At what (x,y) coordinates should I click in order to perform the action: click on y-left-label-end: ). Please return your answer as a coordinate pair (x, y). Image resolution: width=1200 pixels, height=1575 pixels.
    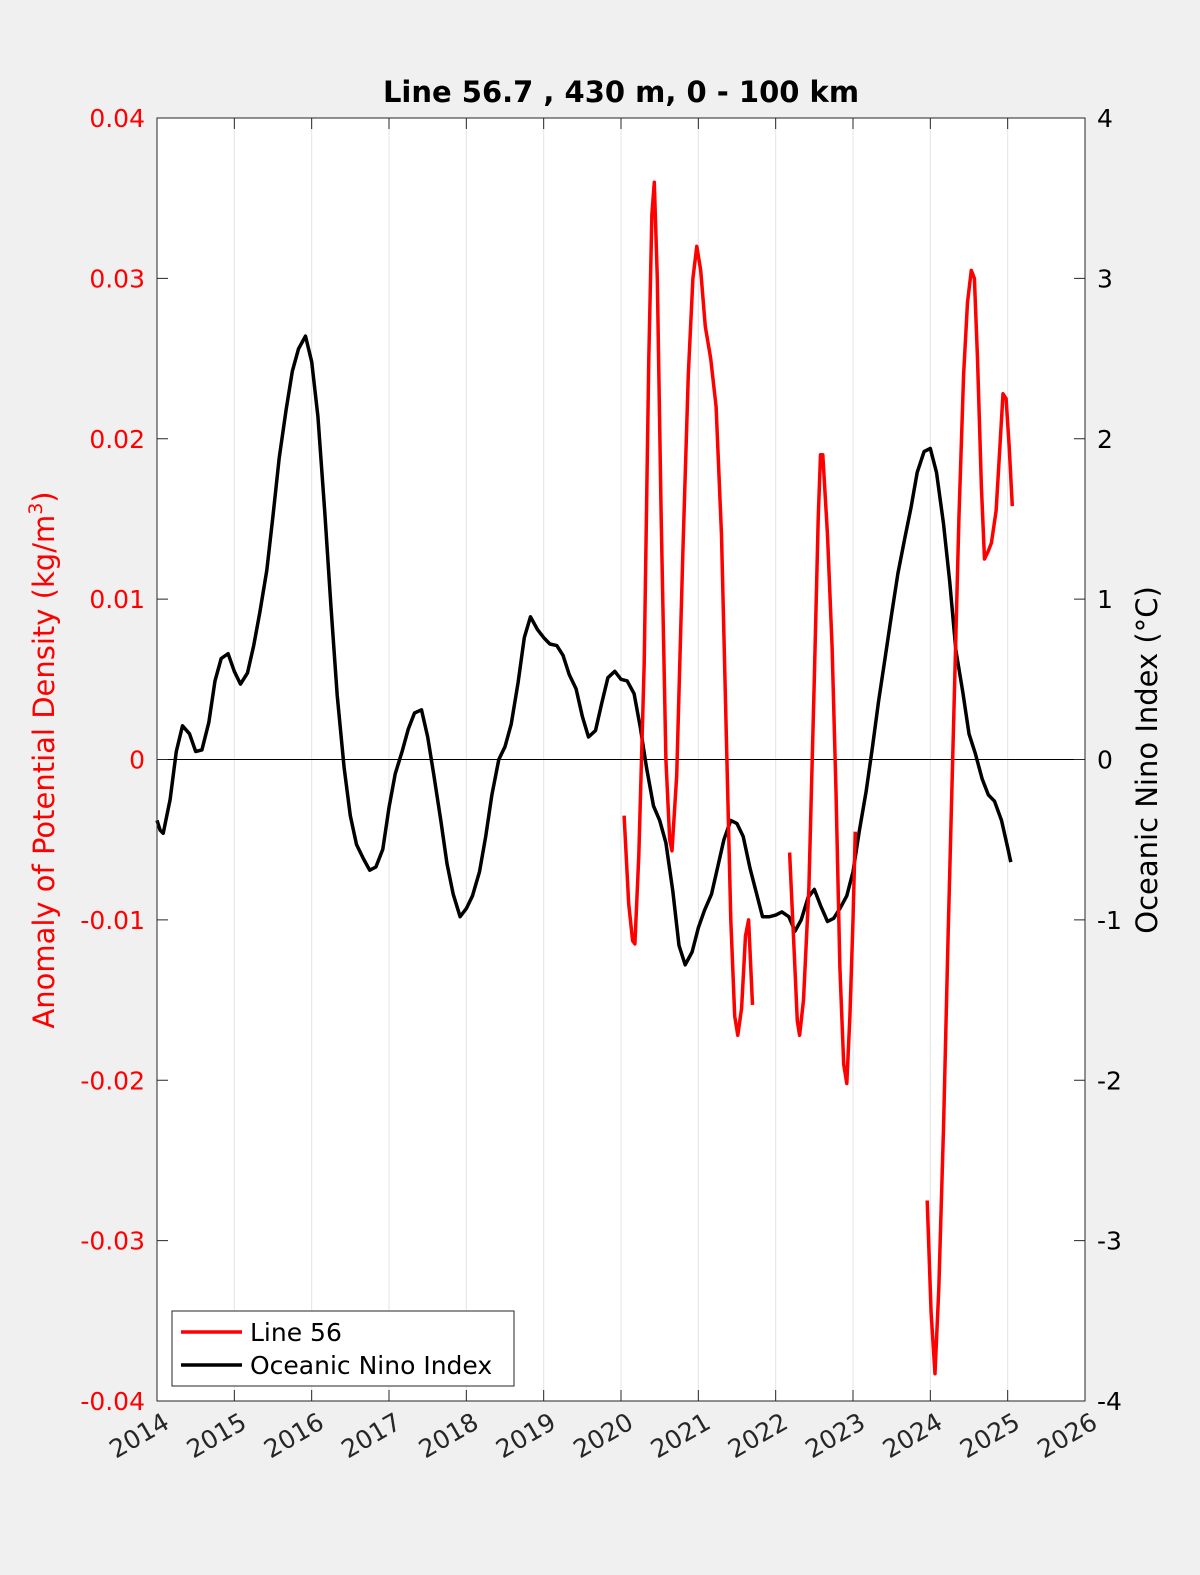
    Looking at the image, I should click on (44, 496).